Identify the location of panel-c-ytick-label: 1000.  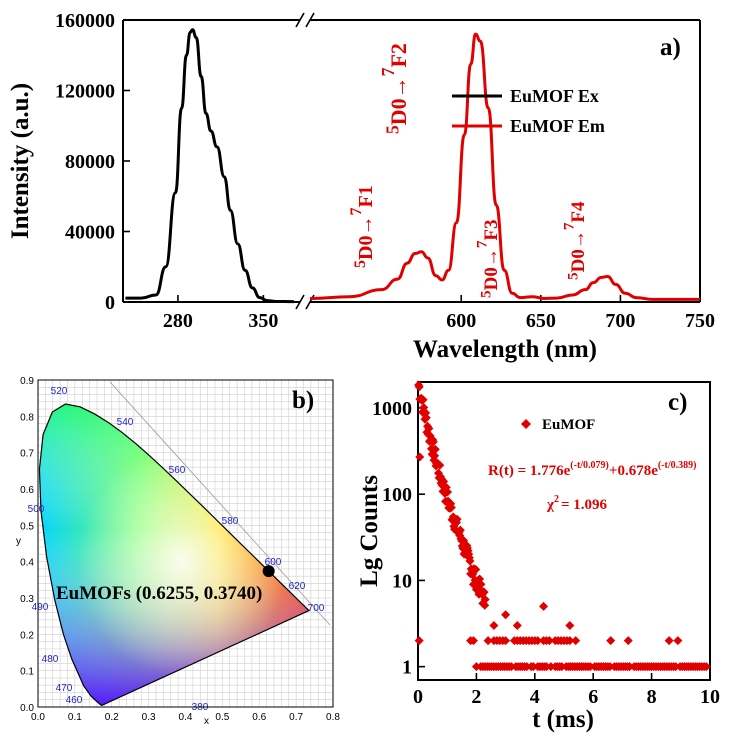
(392, 409).